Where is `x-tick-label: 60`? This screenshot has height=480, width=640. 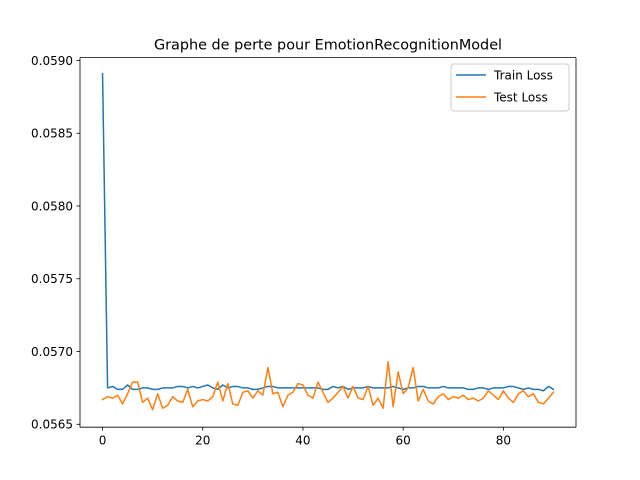
x-tick-label: 60 is located at coordinates (403, 441).